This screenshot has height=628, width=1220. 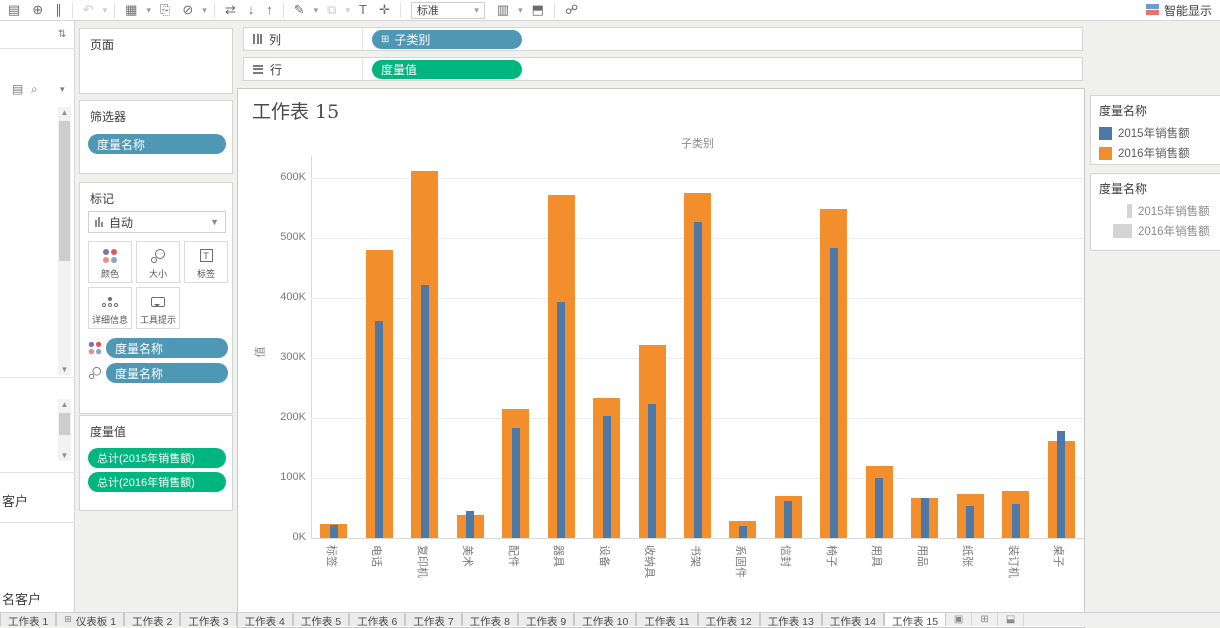 I want to click on x-axis-category-label: 收纳具, so click(x=650, y=561).